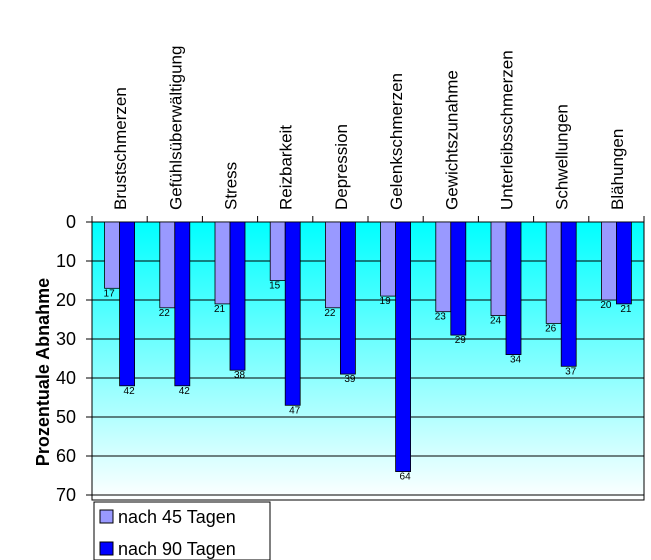 The height and width of the screenshot is (560, 651). What do you see at coordinates (275, 286) in the screenshot?
I see `data-label: 15` at bounding box center [275, 286].